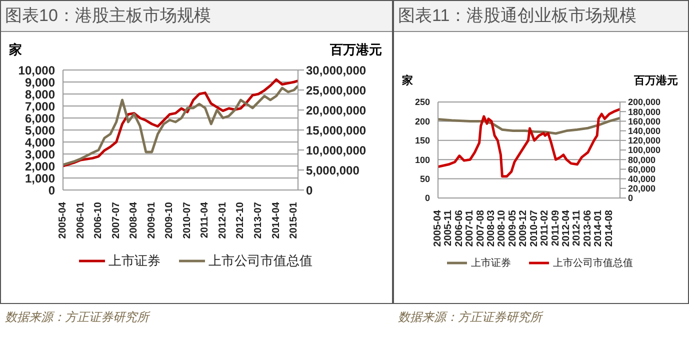  What do you see at coordinates (40, 82) in the screenshot?
I see `y-tick-label: 9,000` at bounding box center [40, 82].